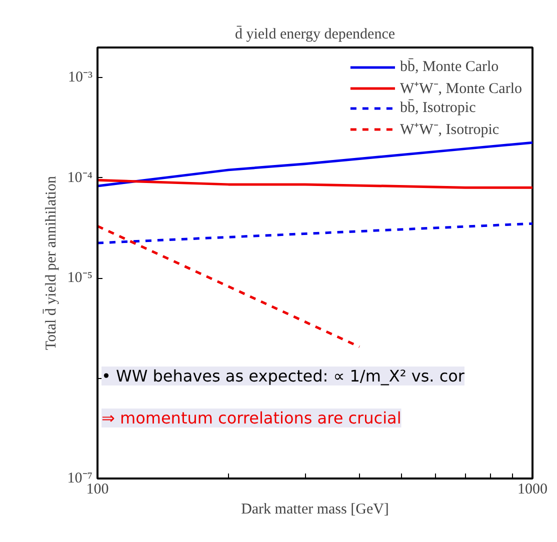  I want to click on annotation: • WW behaves as expected: ∝ 1/m_X² vs. cor, so click(283, 376).